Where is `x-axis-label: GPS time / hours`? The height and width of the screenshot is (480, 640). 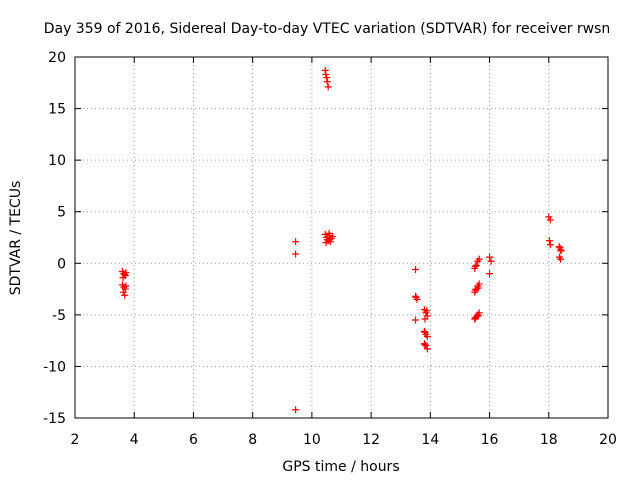 x-axis-label: GPS time / hours is located at coordinates (340, 467).